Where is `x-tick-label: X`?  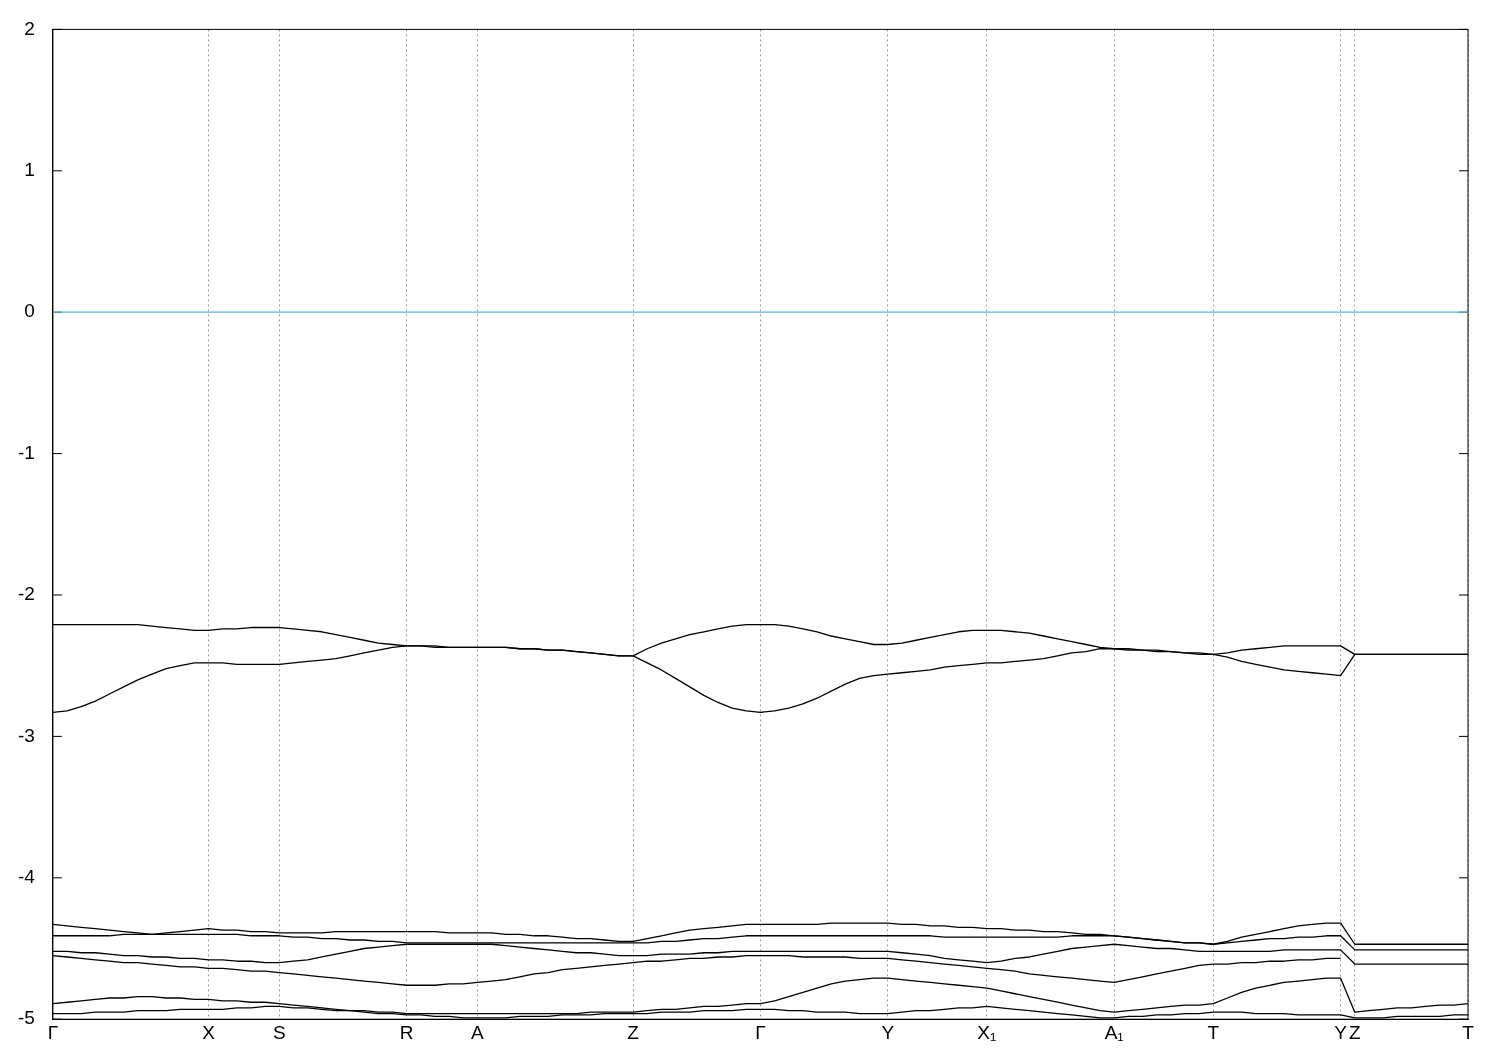
x-tick-label: X is located at coordinates (209, 1032).